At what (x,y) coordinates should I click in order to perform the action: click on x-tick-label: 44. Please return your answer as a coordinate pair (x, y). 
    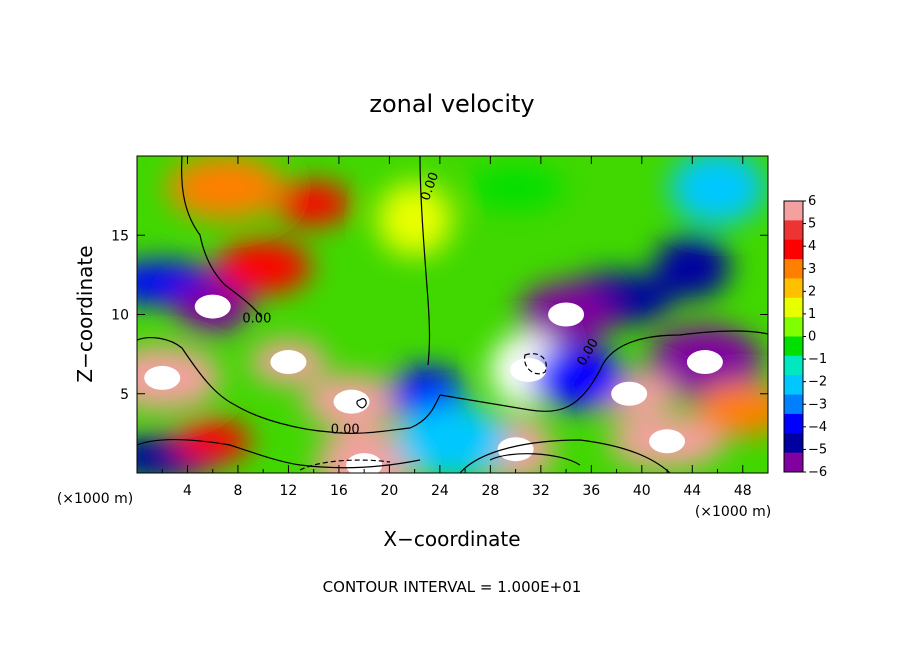
    Looking at the image, I should click on (692, 491).